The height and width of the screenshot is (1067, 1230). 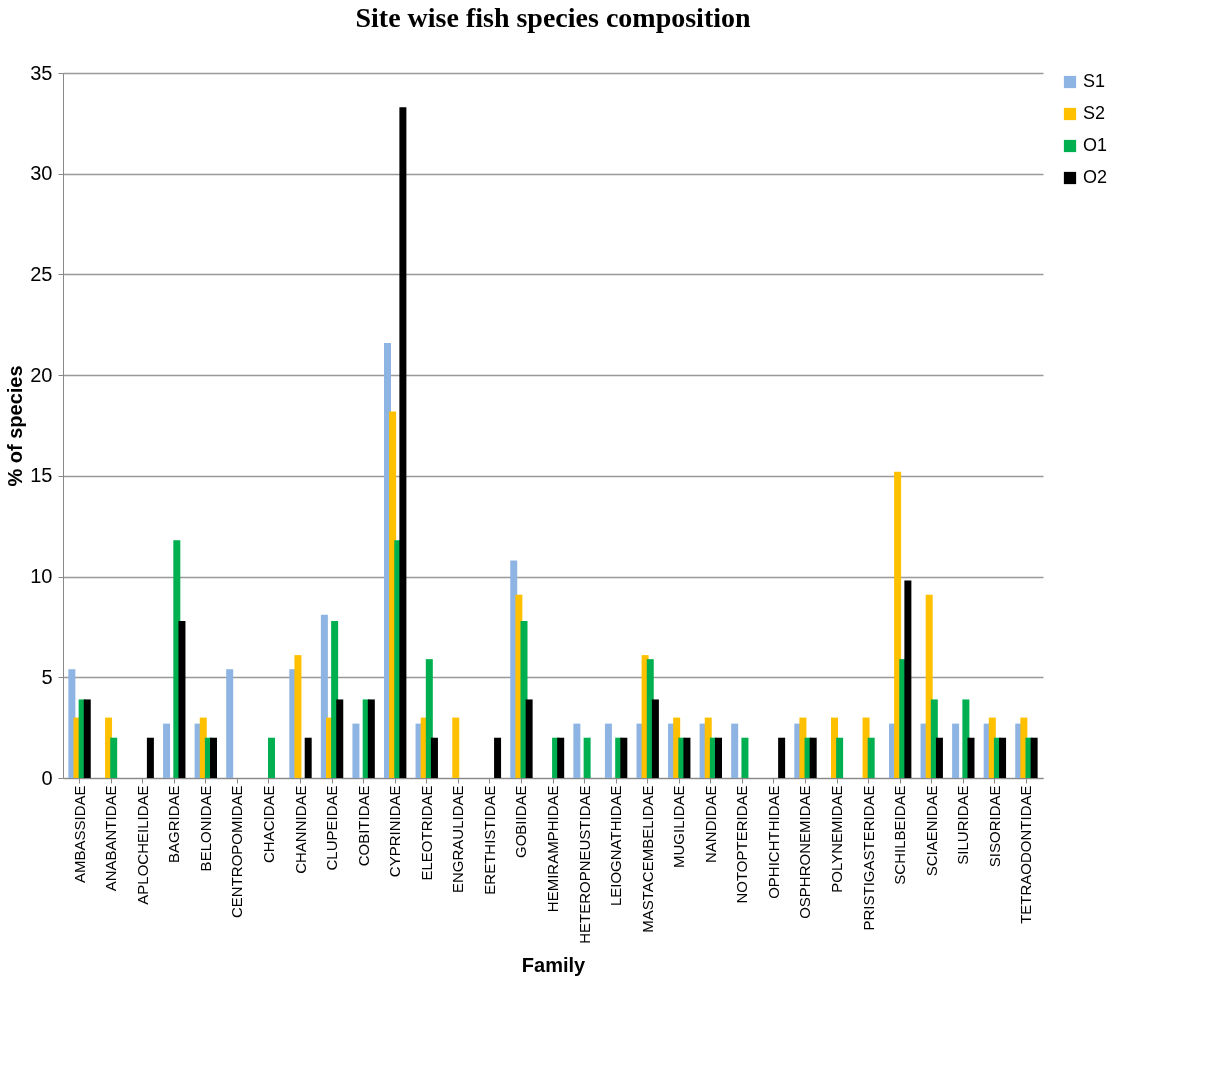 What do you see at coordinates (205, 828) in the screenshot?
I see `x-tick-label: BELONIDAE` at bounding box center [205, 828].